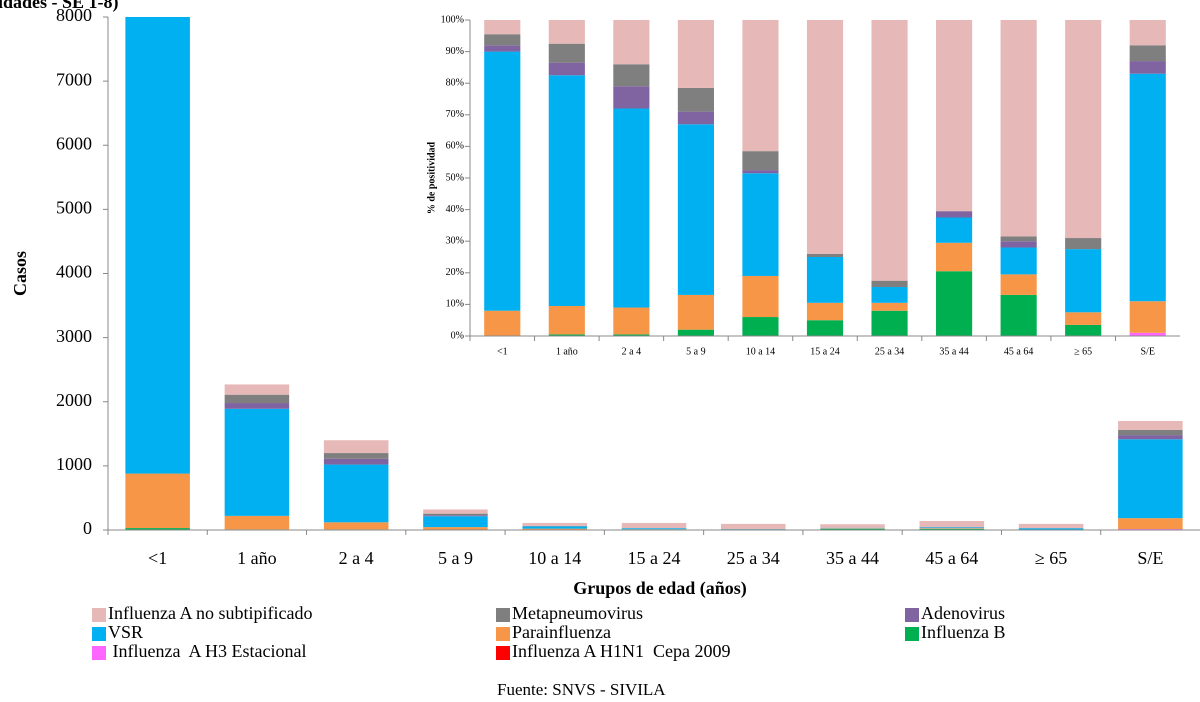  Describe the element at coordinates (455, 51) in the screenshot. I see `y-tick-label: 90%` at that location.